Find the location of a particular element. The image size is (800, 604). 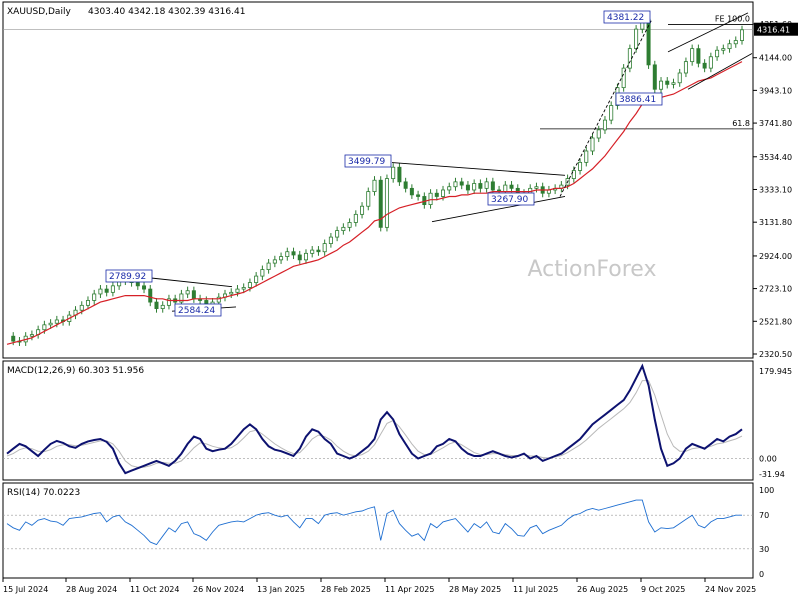

rsi-y-tick-label: 70 is located at coordinates (764, 515).